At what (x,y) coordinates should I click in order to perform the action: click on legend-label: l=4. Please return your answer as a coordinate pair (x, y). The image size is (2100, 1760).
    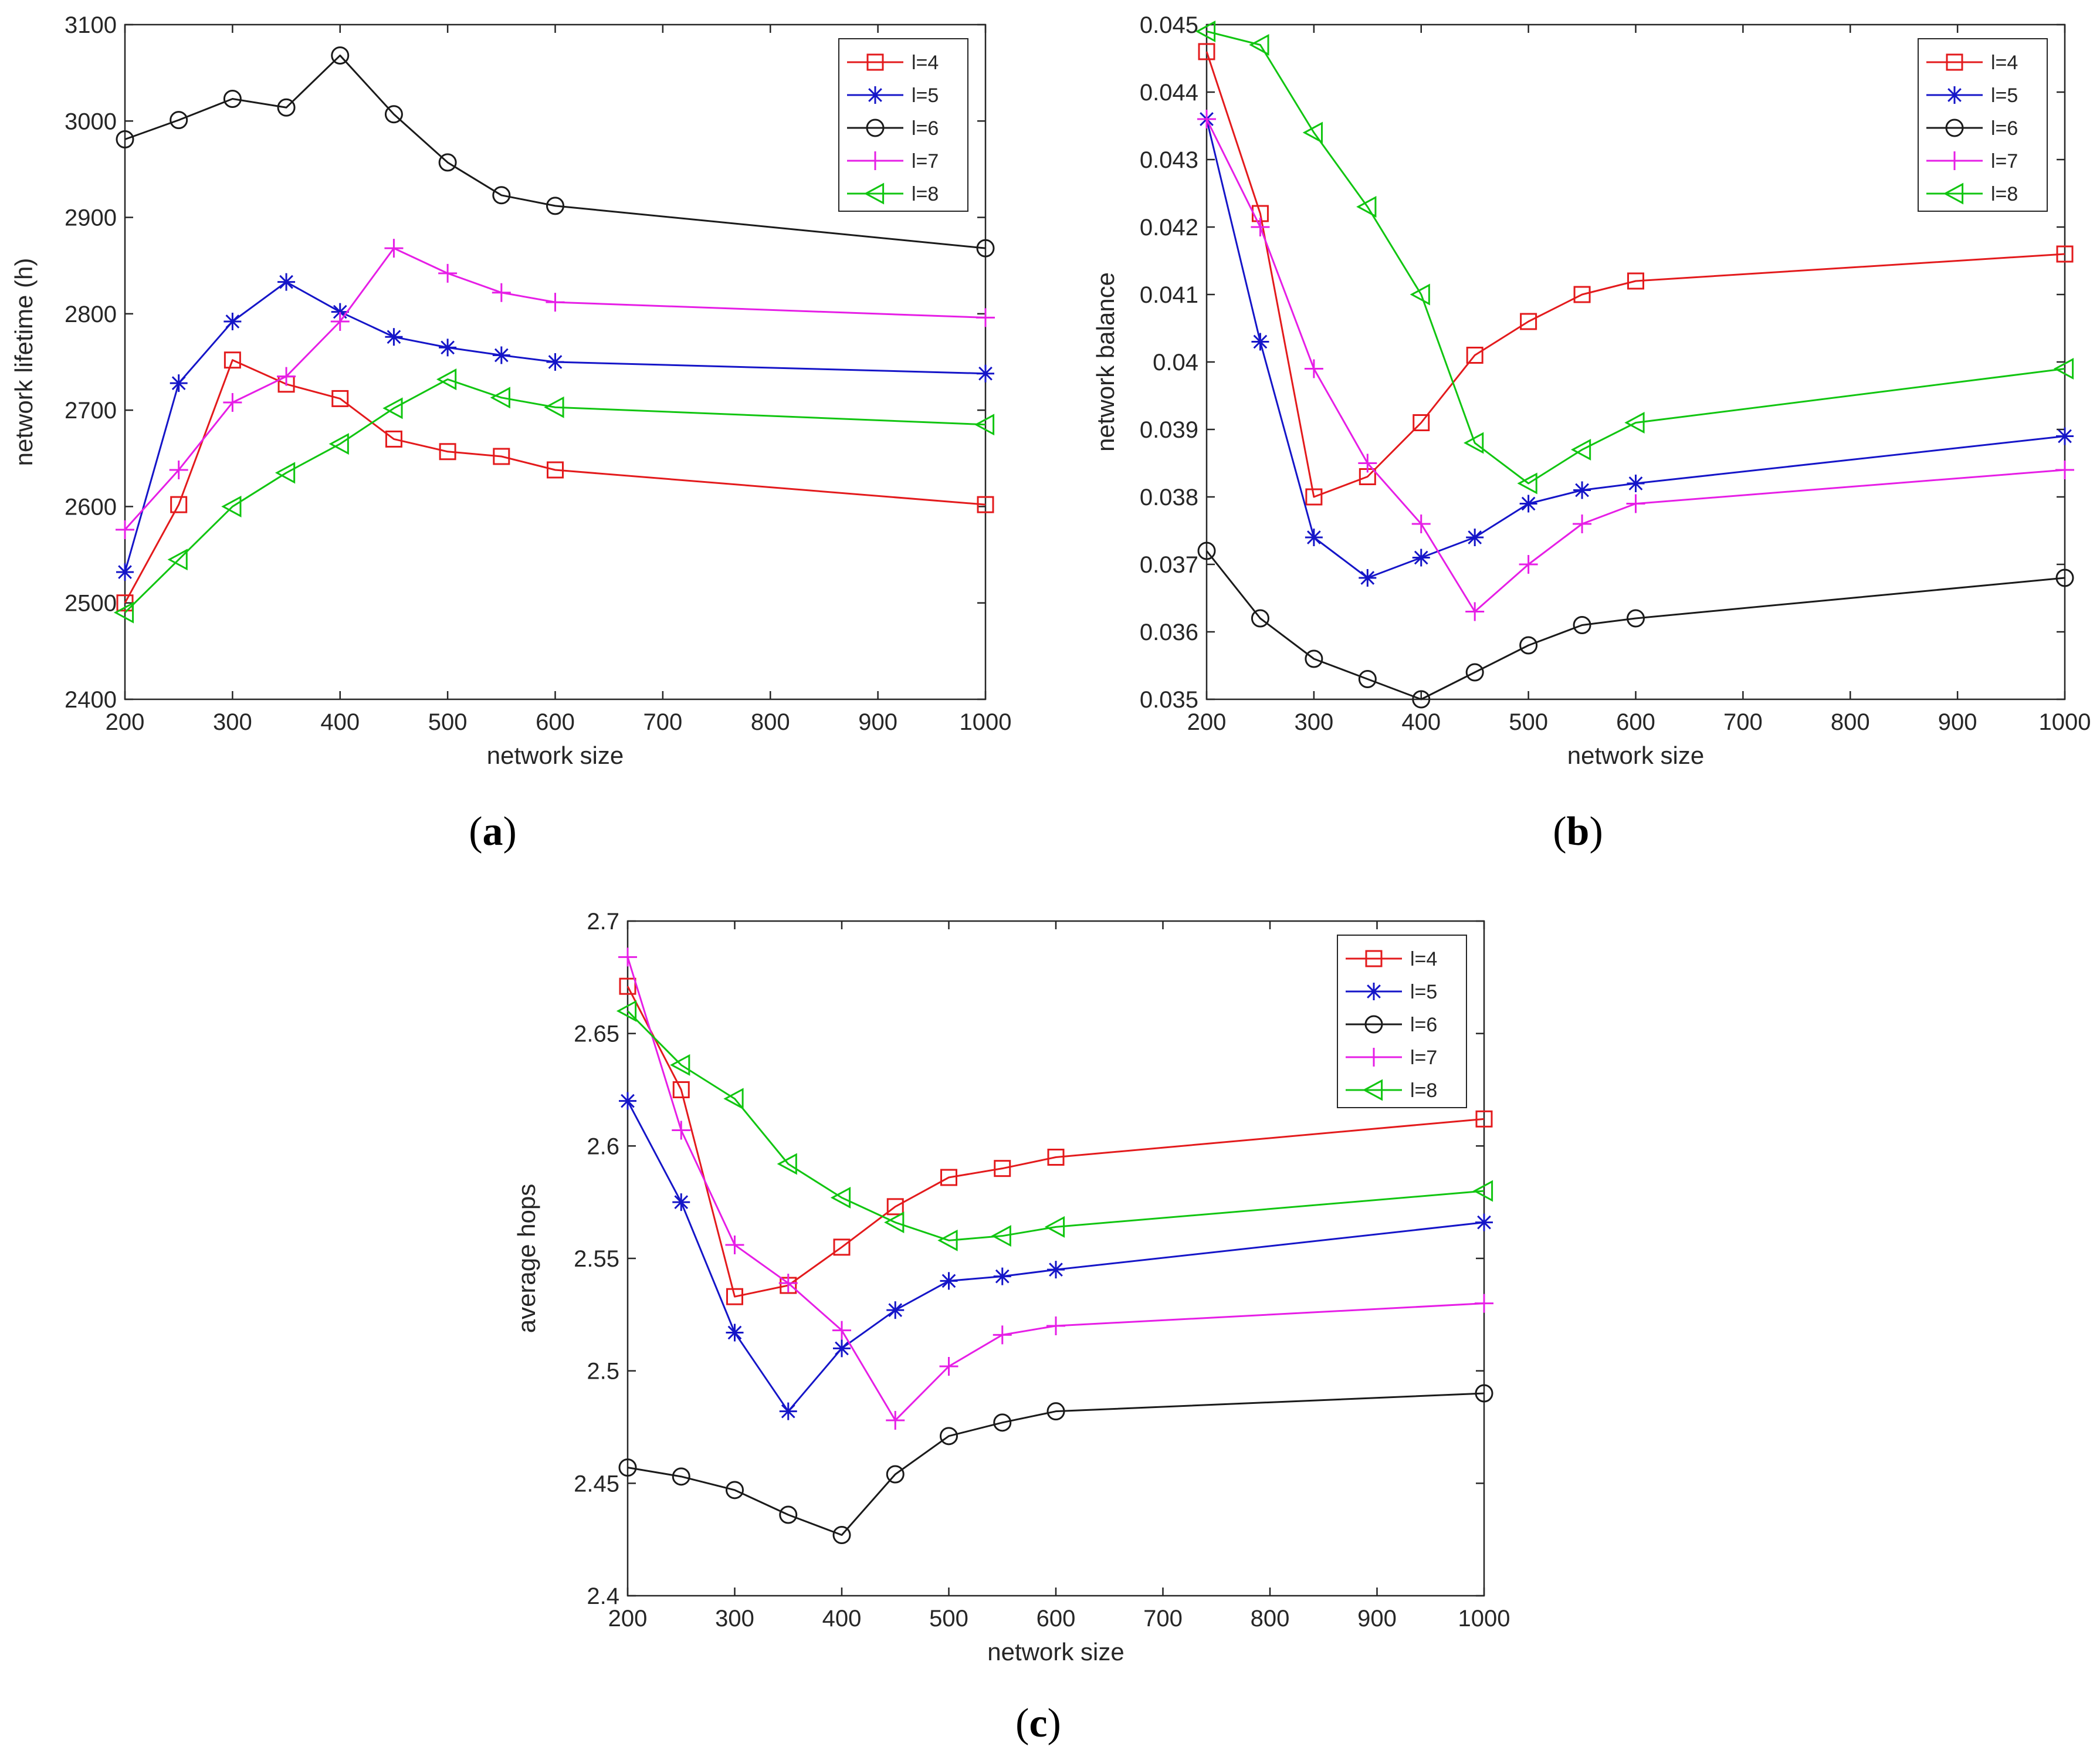
    Looking at the image, I should click on (1423, 959).